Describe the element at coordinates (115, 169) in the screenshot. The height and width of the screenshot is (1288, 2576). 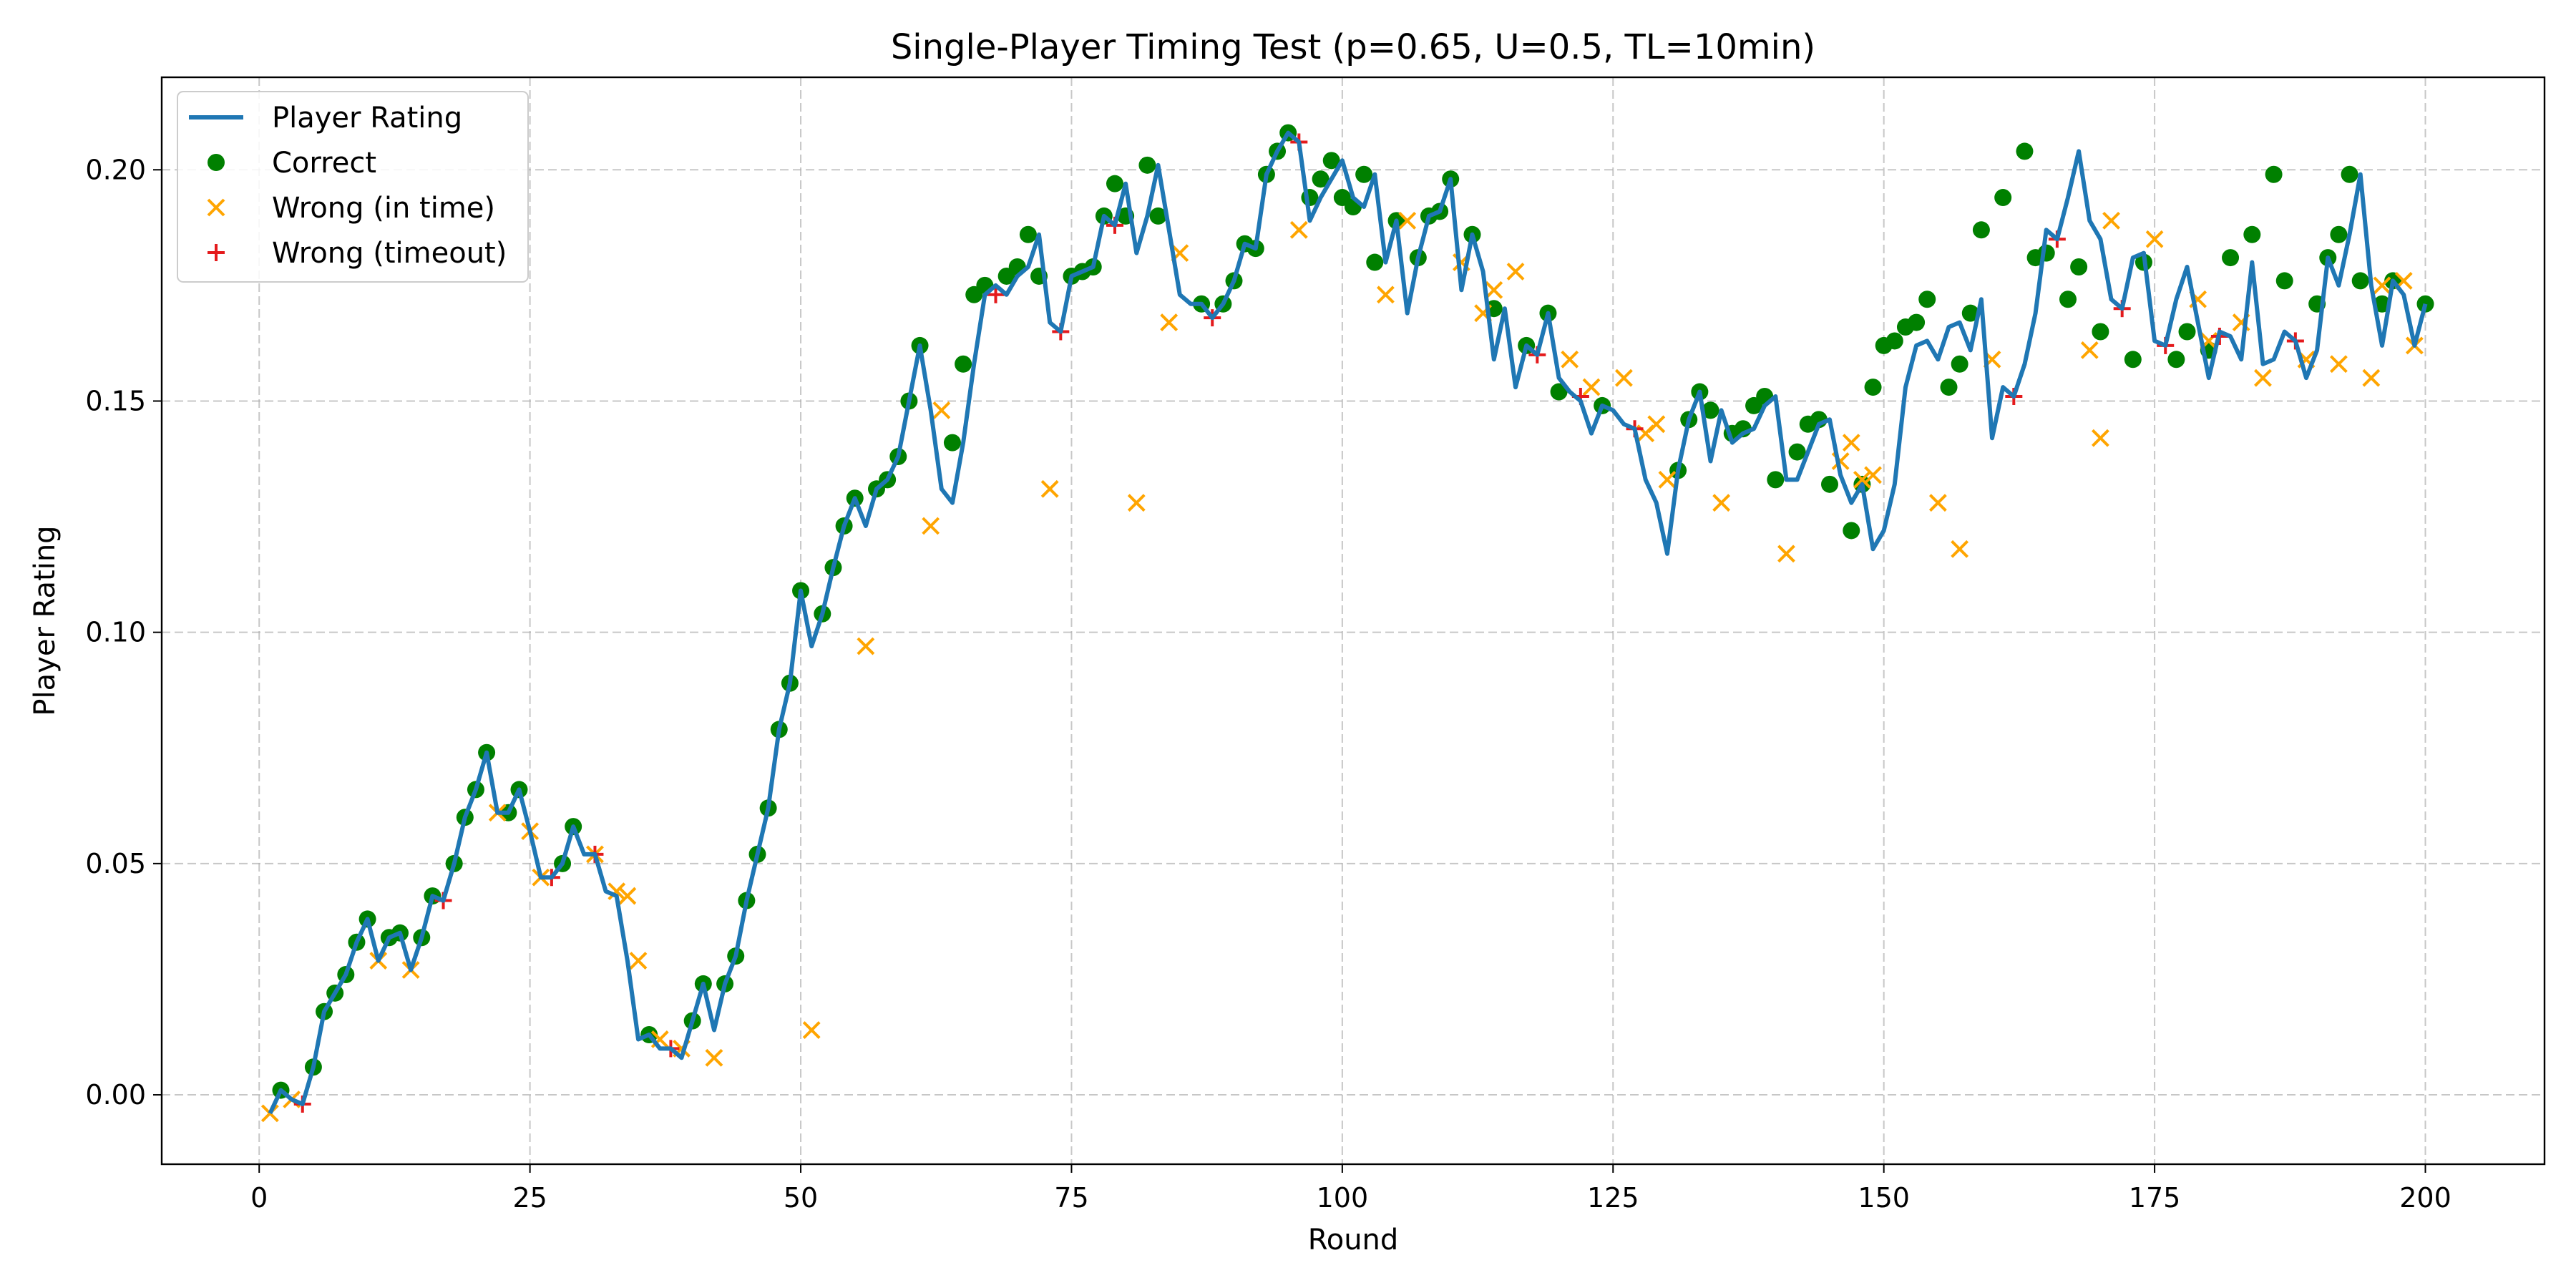
I see `y-tick-label: 0.20` at that location.